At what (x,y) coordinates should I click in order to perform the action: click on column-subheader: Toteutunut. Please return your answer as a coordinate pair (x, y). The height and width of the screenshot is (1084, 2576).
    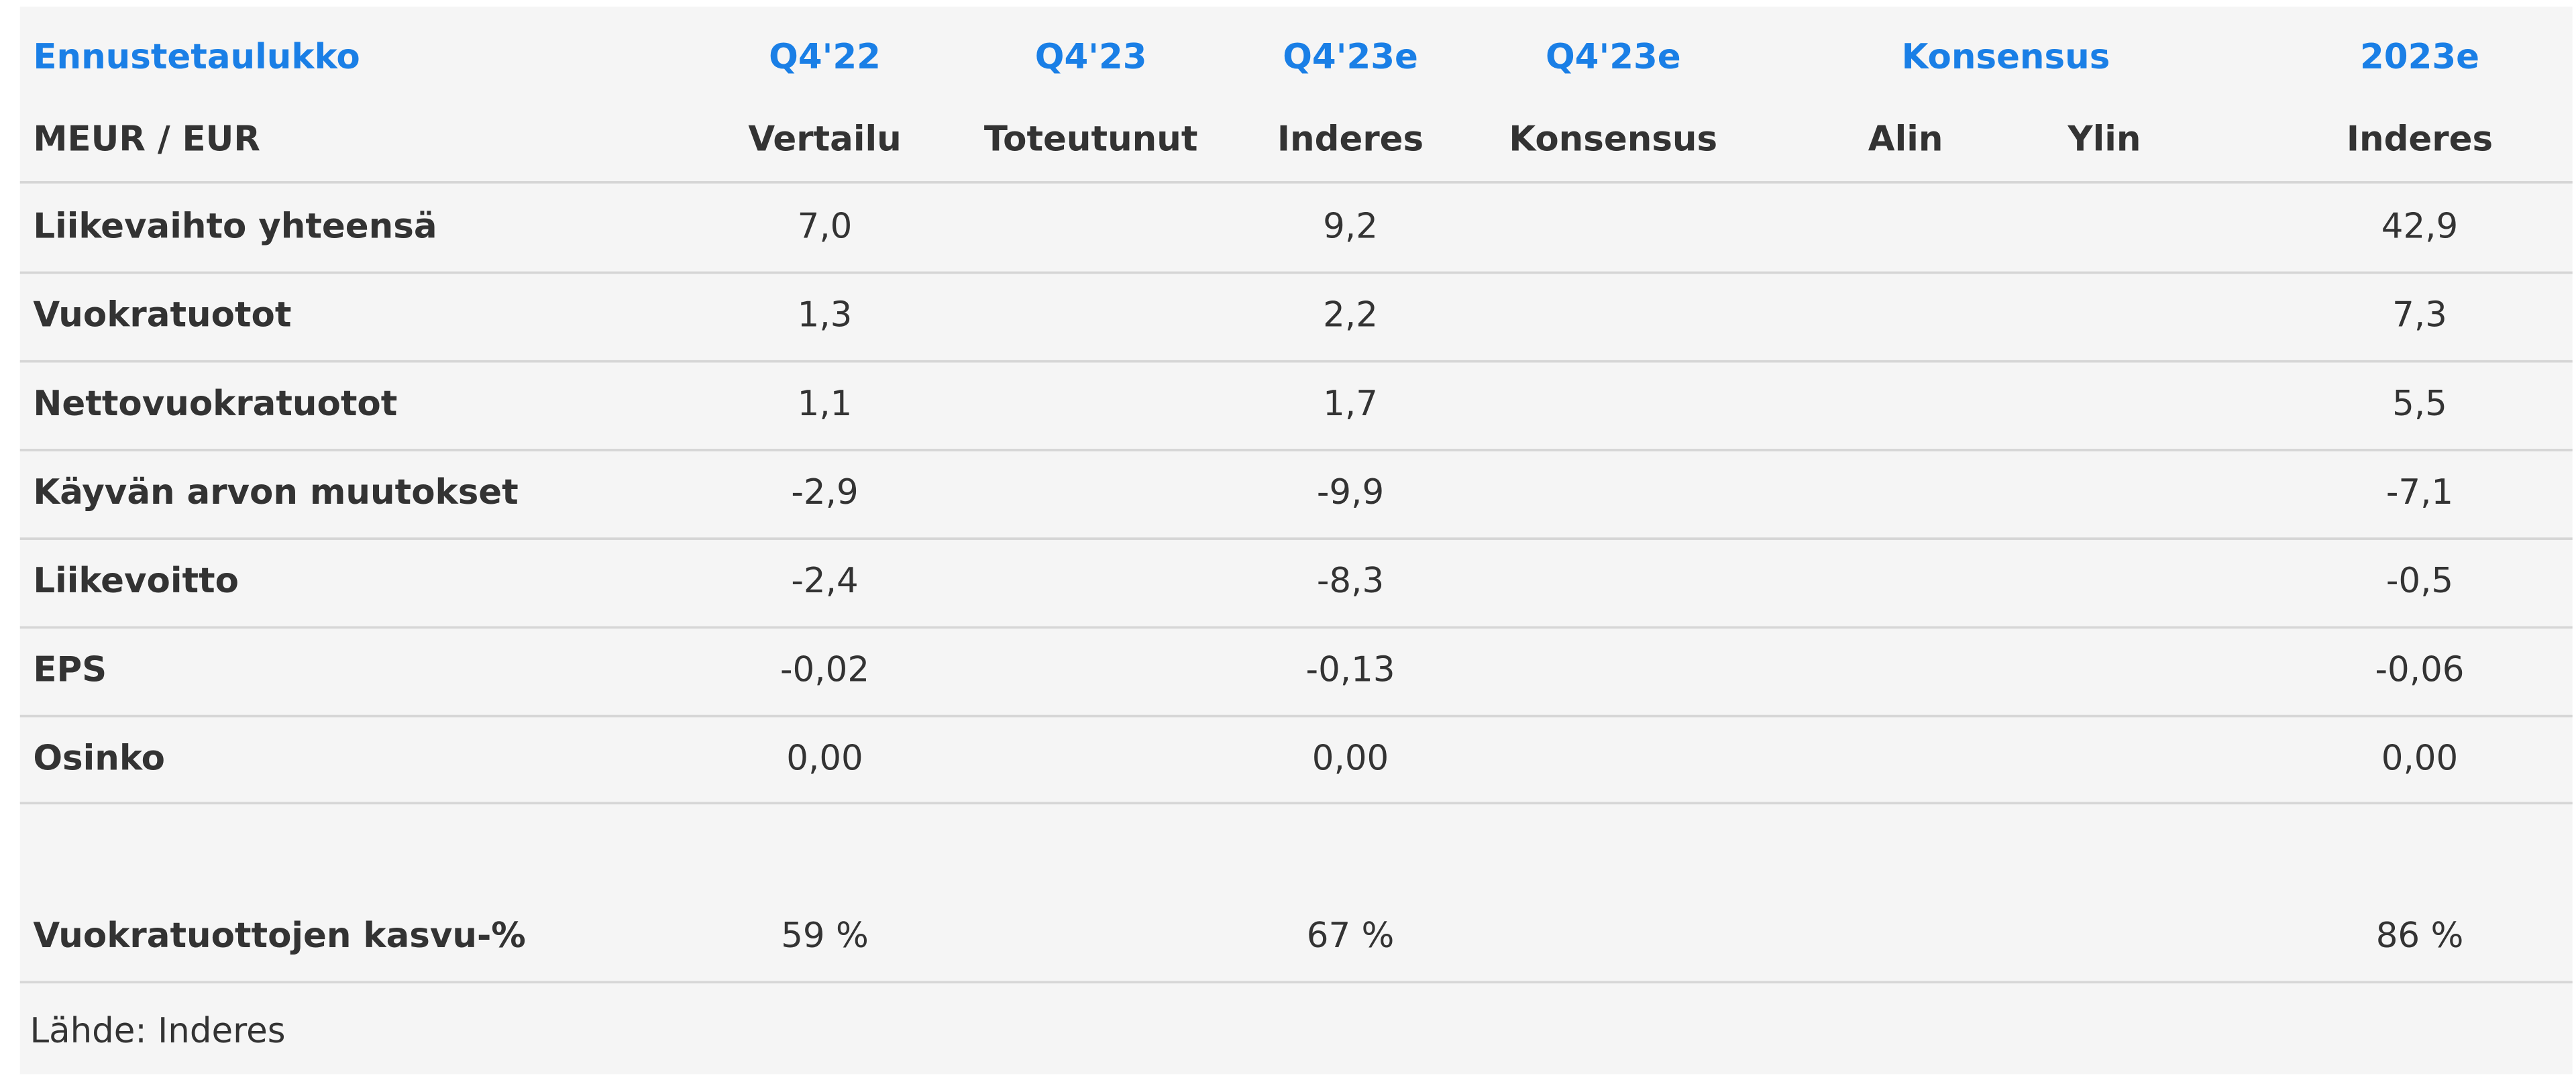
    Looking at the image, I should click on (1091, 139).